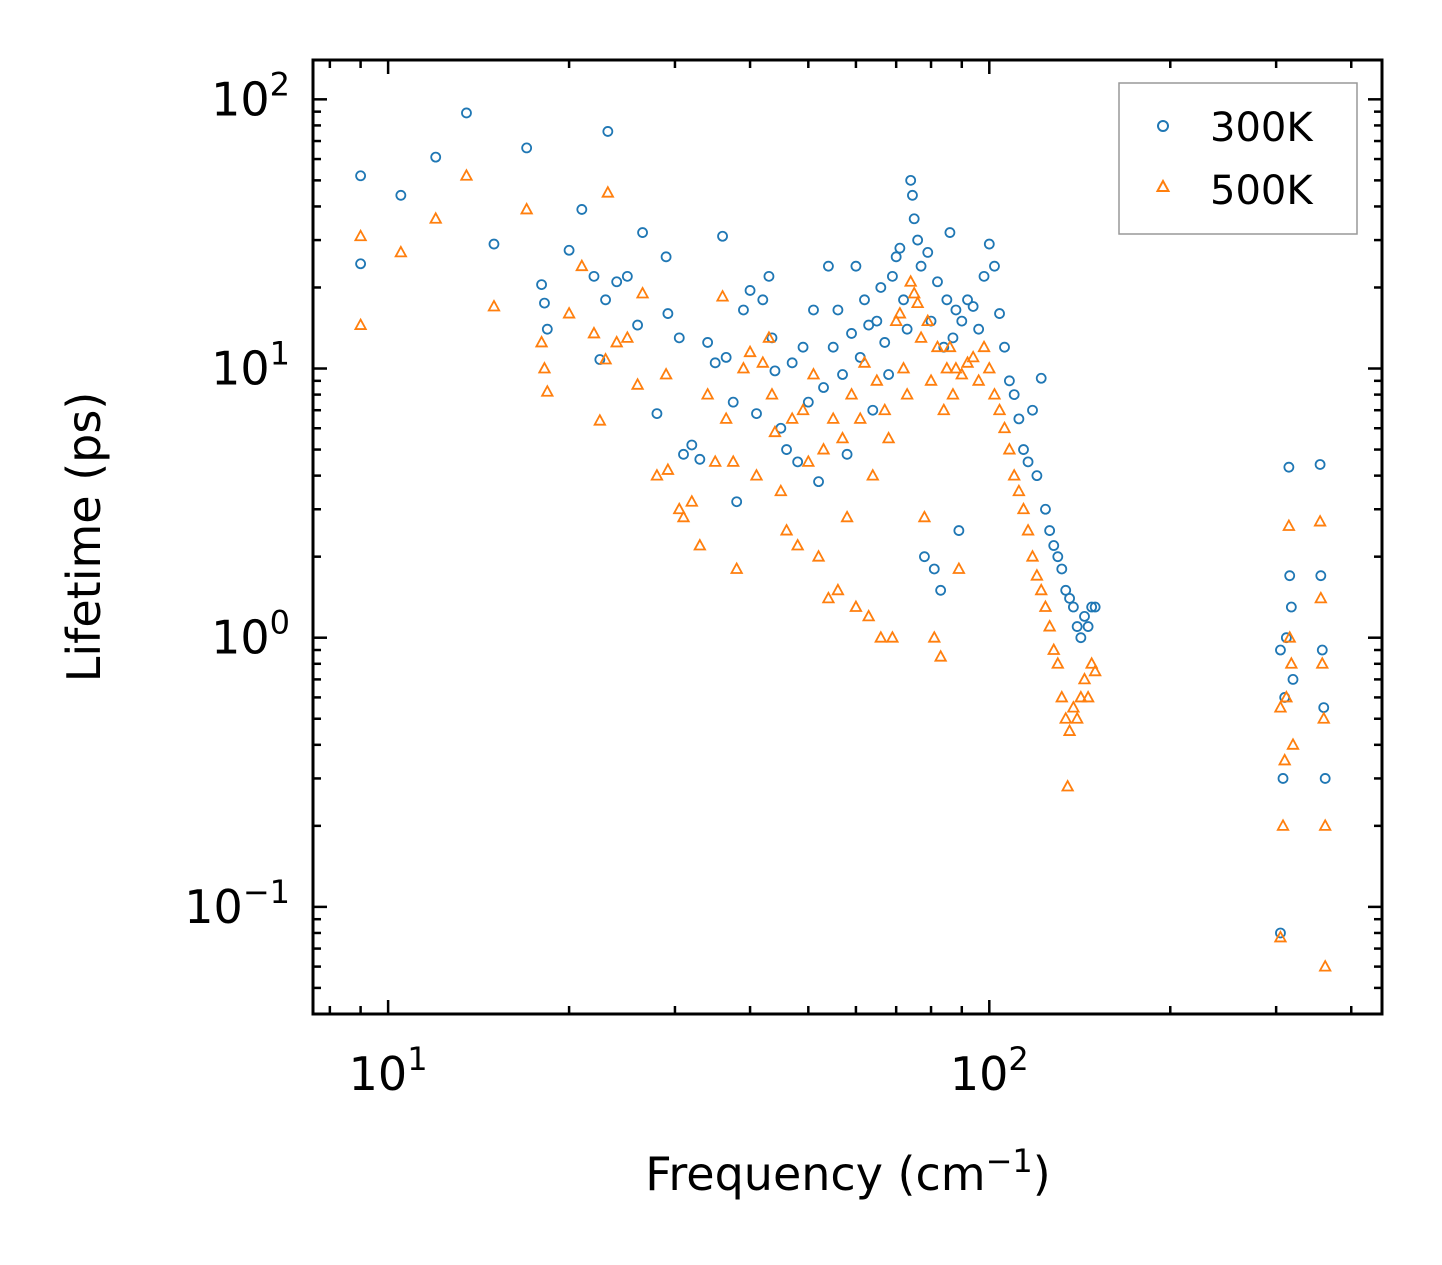 This screenshot has width=1442, height=1265. Describe the element at coordinates (847, 1171) in the screenshot. I see `x-axis-title: Frequency (cm−1)` at that location.